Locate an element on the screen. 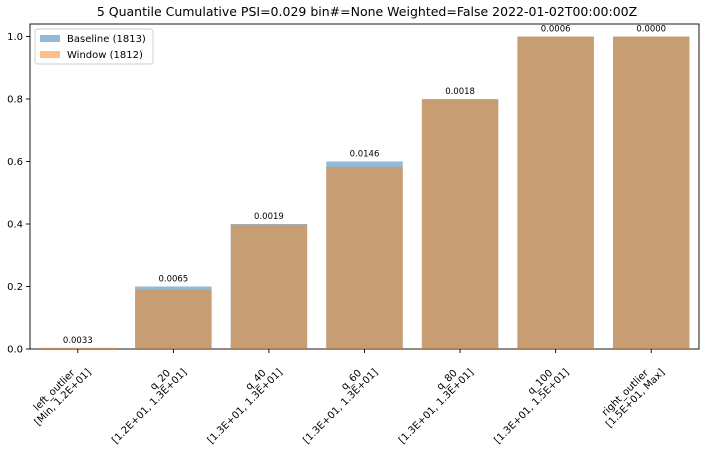  y-tick-label: 0.0 is located at coordinates (15, 350).